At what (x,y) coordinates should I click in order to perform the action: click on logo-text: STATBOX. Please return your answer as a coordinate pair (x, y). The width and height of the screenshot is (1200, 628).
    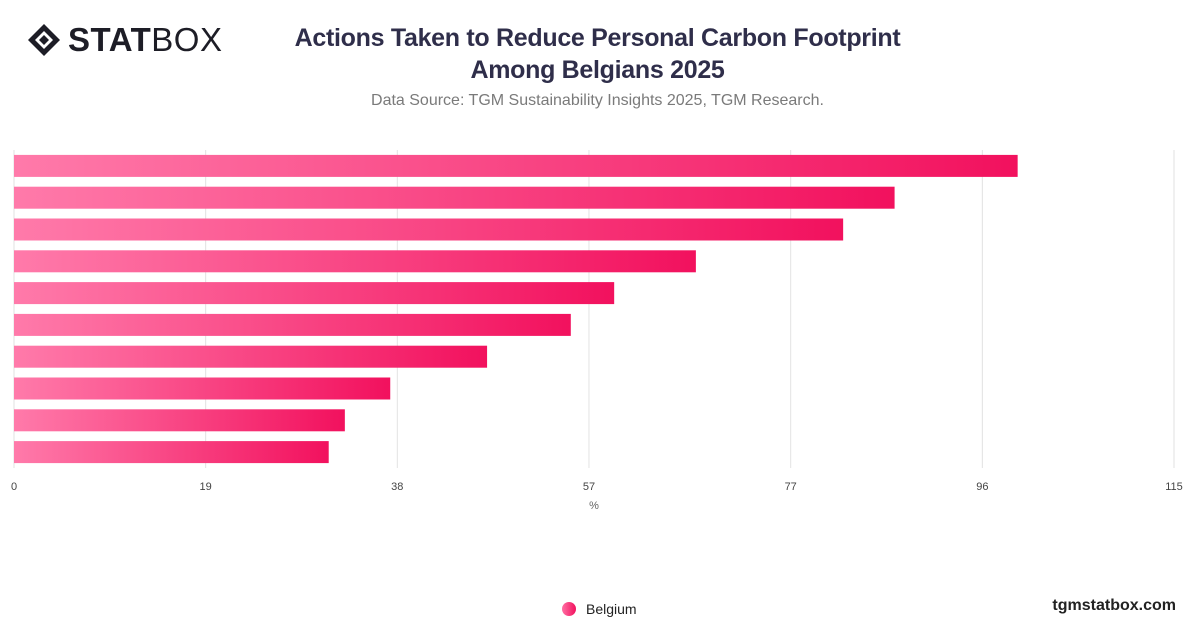
    Looking at the image, I should click on (145, 40).